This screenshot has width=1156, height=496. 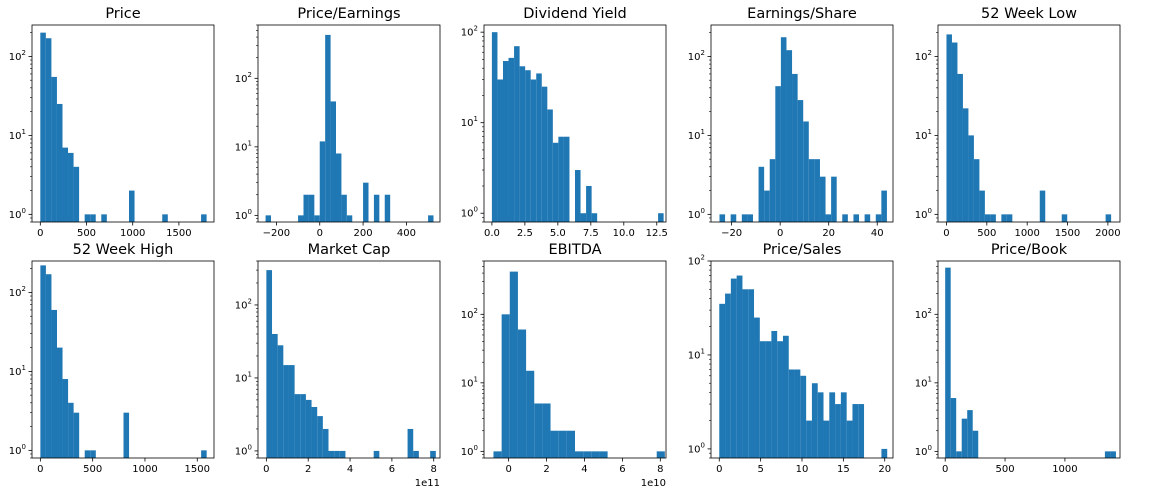 I want to click on x-tick-label: 10.0, so click(x=624, y=233).